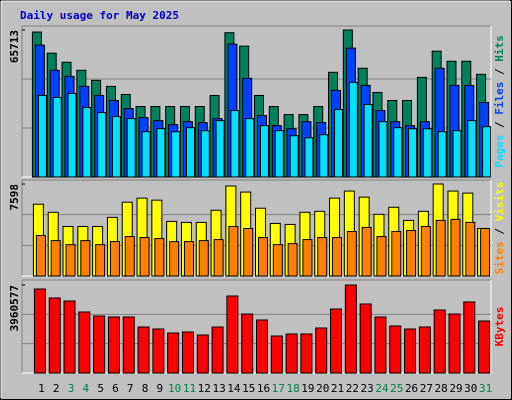 The width and height of the screenshot is (512, 400). I want to click on x-tick-label: 6, so click(115, 388).